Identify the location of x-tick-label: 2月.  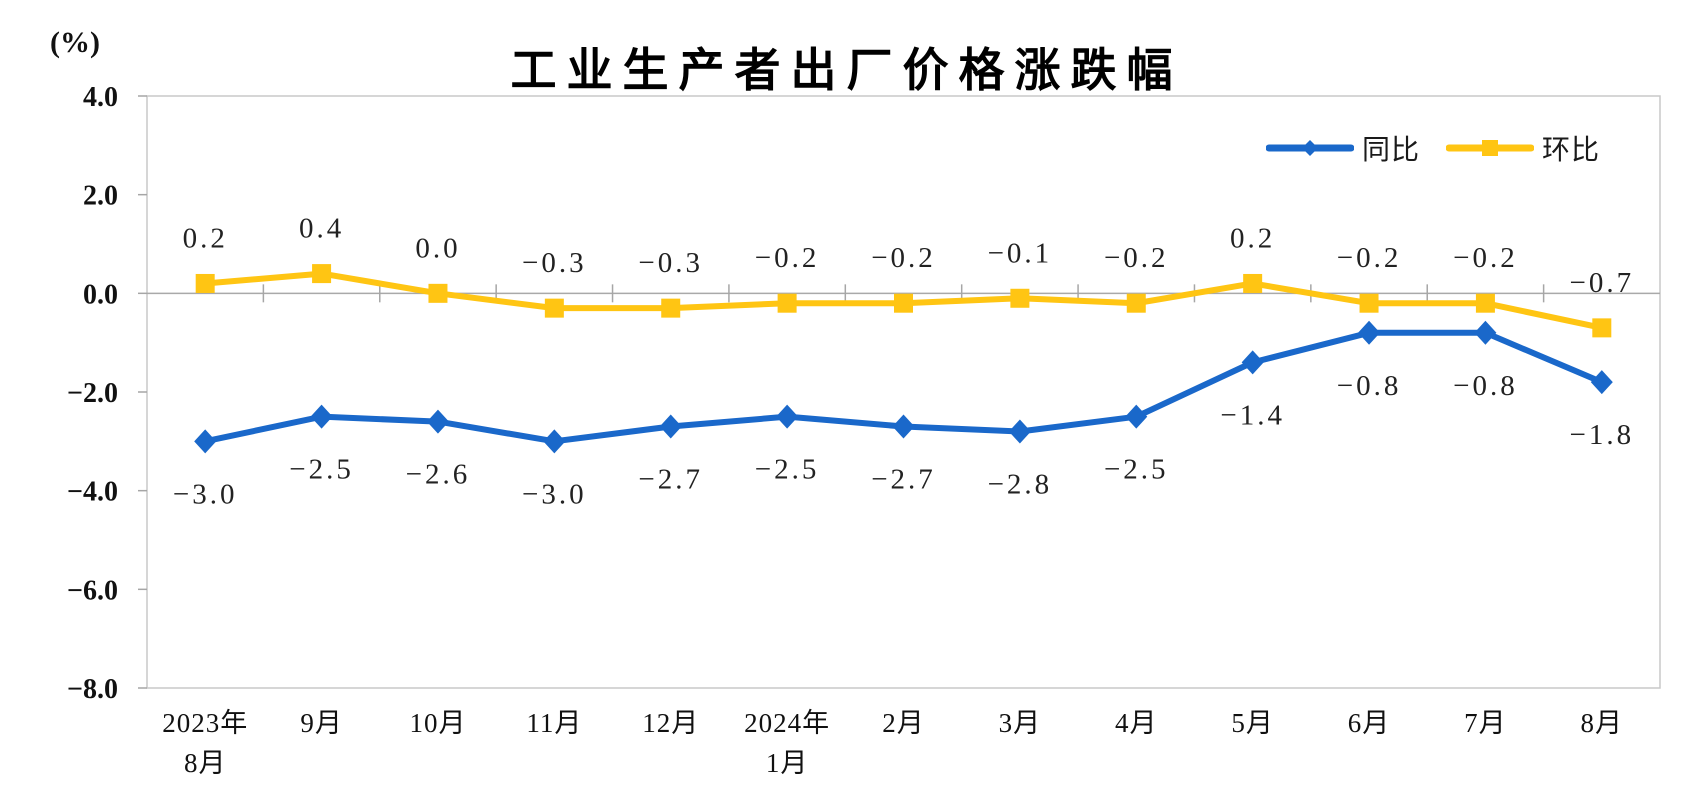
(903, 723).